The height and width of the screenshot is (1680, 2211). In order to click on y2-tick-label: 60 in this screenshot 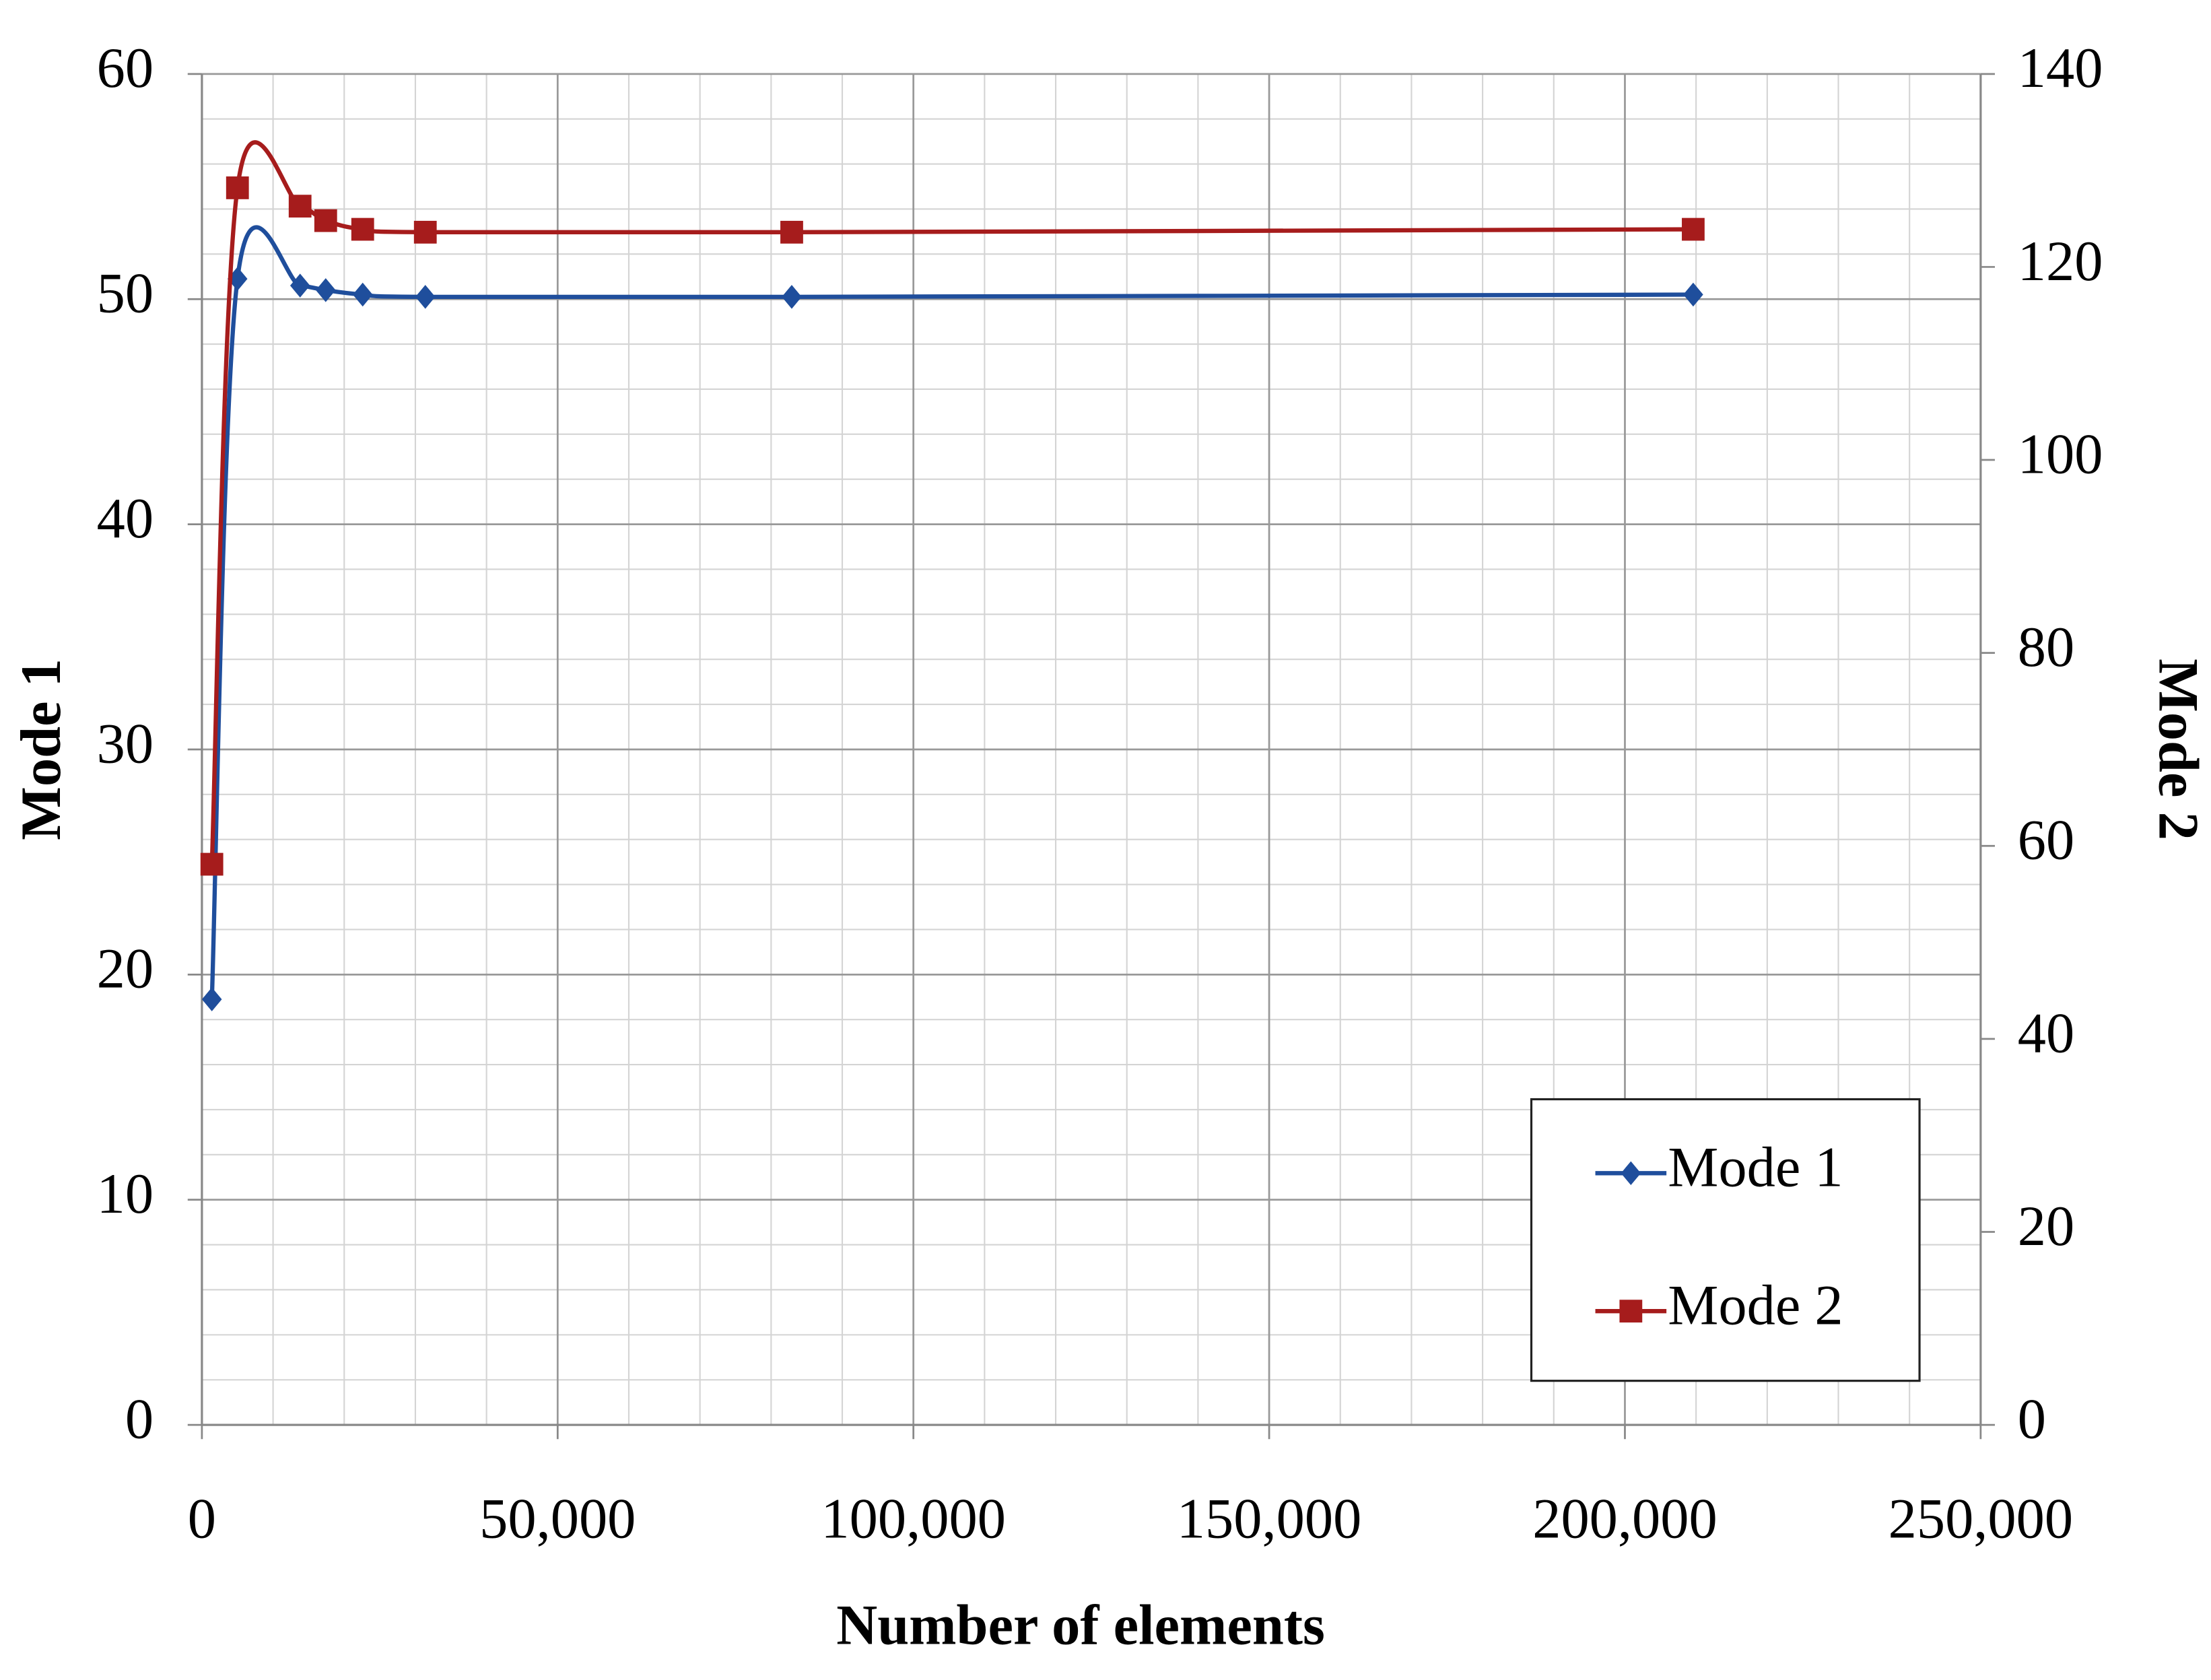, I will do `click(2046, 841)`.